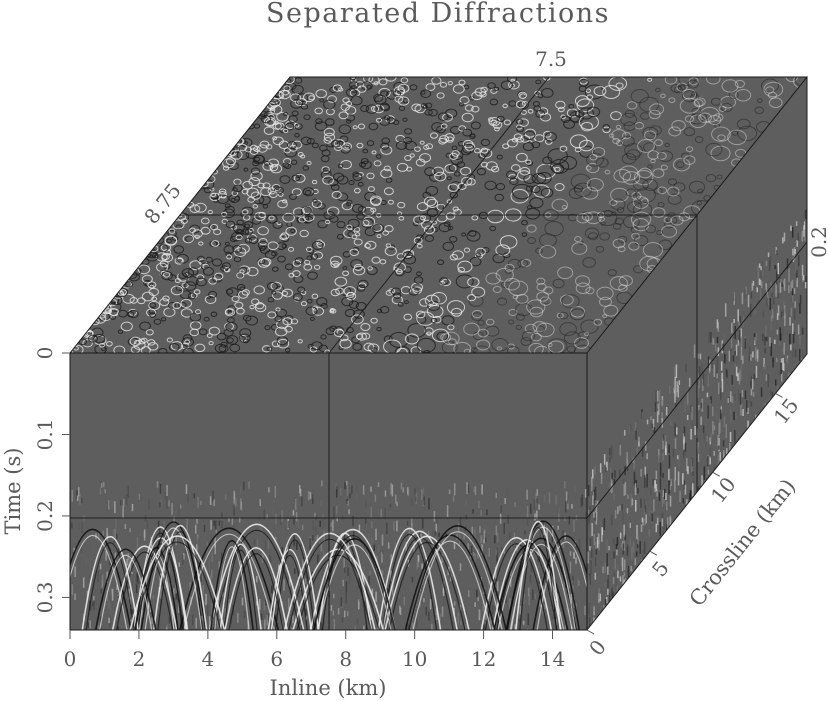 This screenshot has height=701, width=829. What do you see at coordinates (45, 598) in the screenshot?
I see `time-tick-label: 0.3` at bounding box center [45, 598].